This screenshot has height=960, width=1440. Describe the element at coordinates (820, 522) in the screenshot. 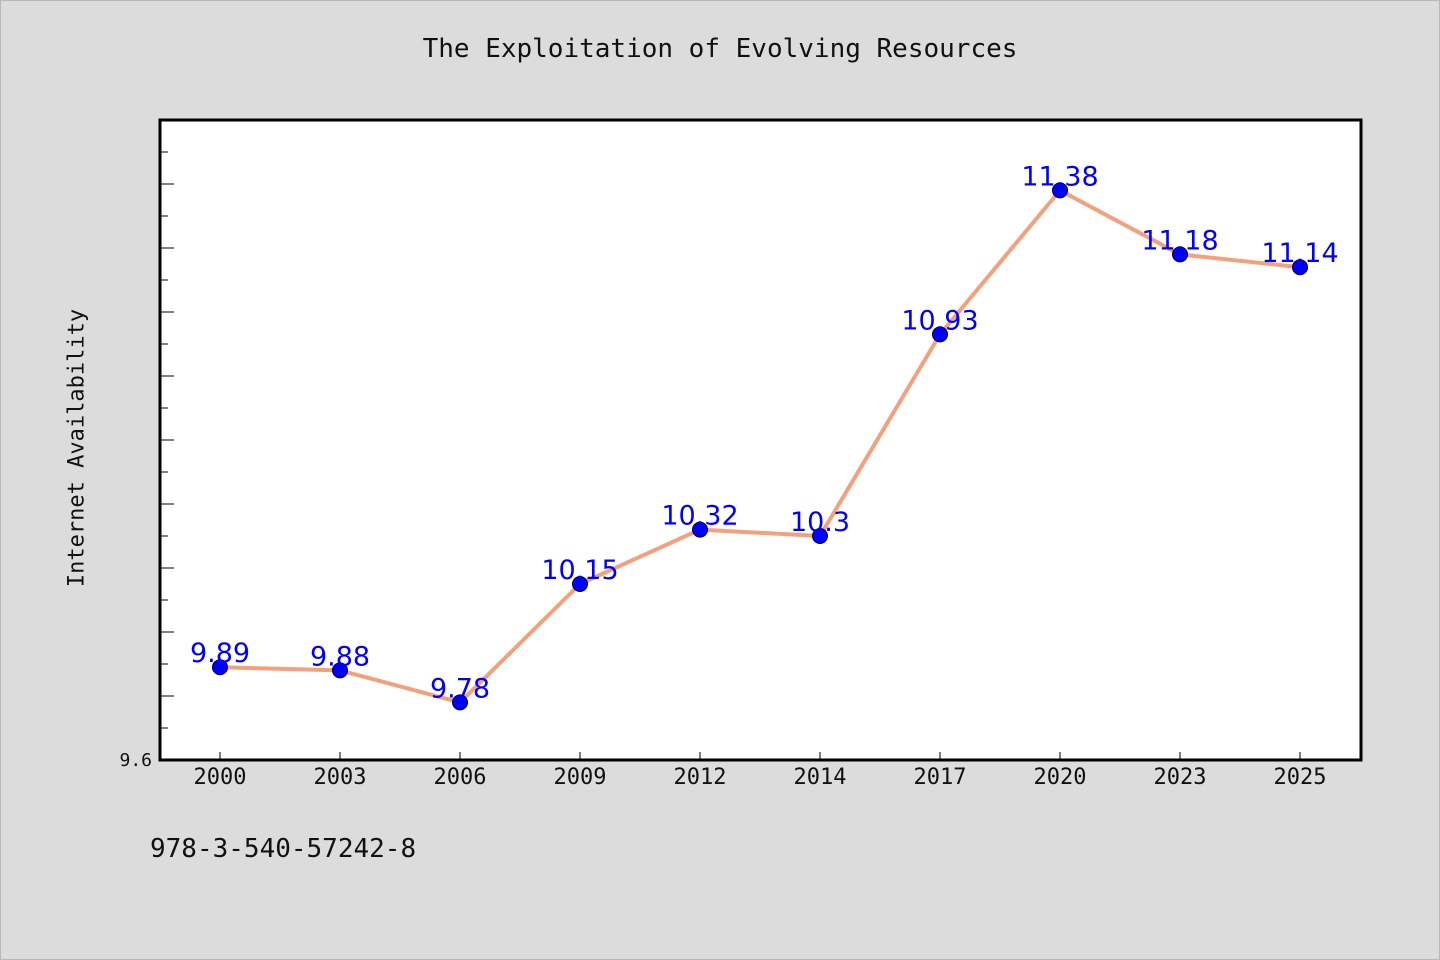

I see `data-value-label: 10.3` at that location.